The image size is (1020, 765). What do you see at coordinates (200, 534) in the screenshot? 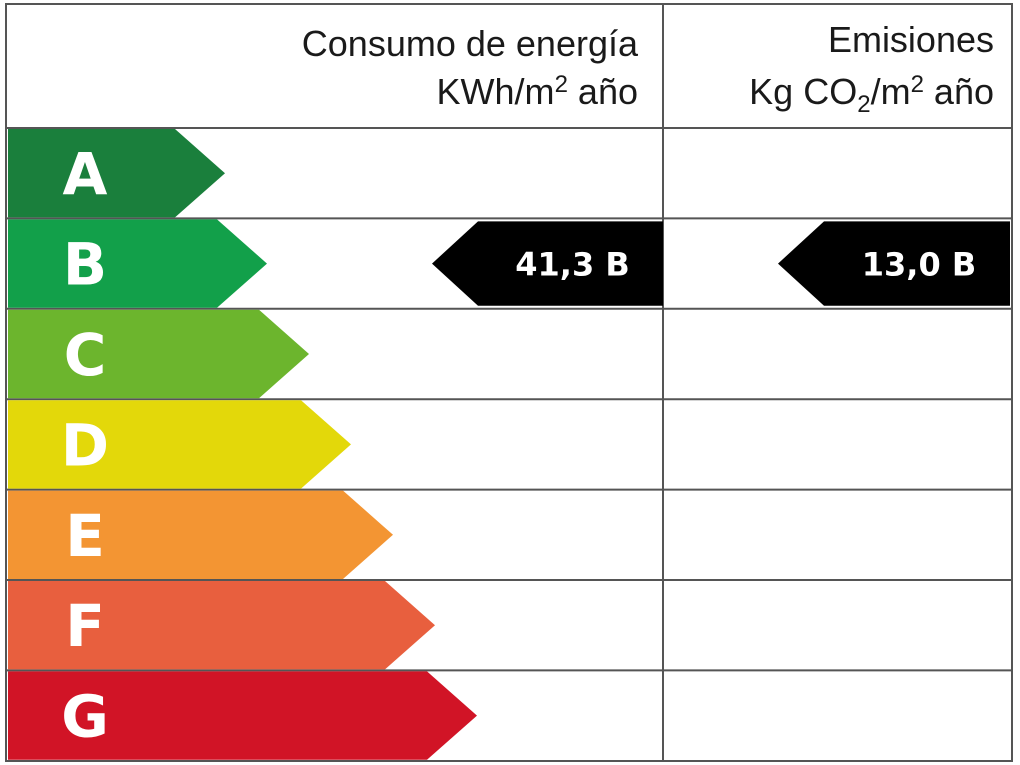
I see `class-arrow-e` at bounding box center [200, 534].